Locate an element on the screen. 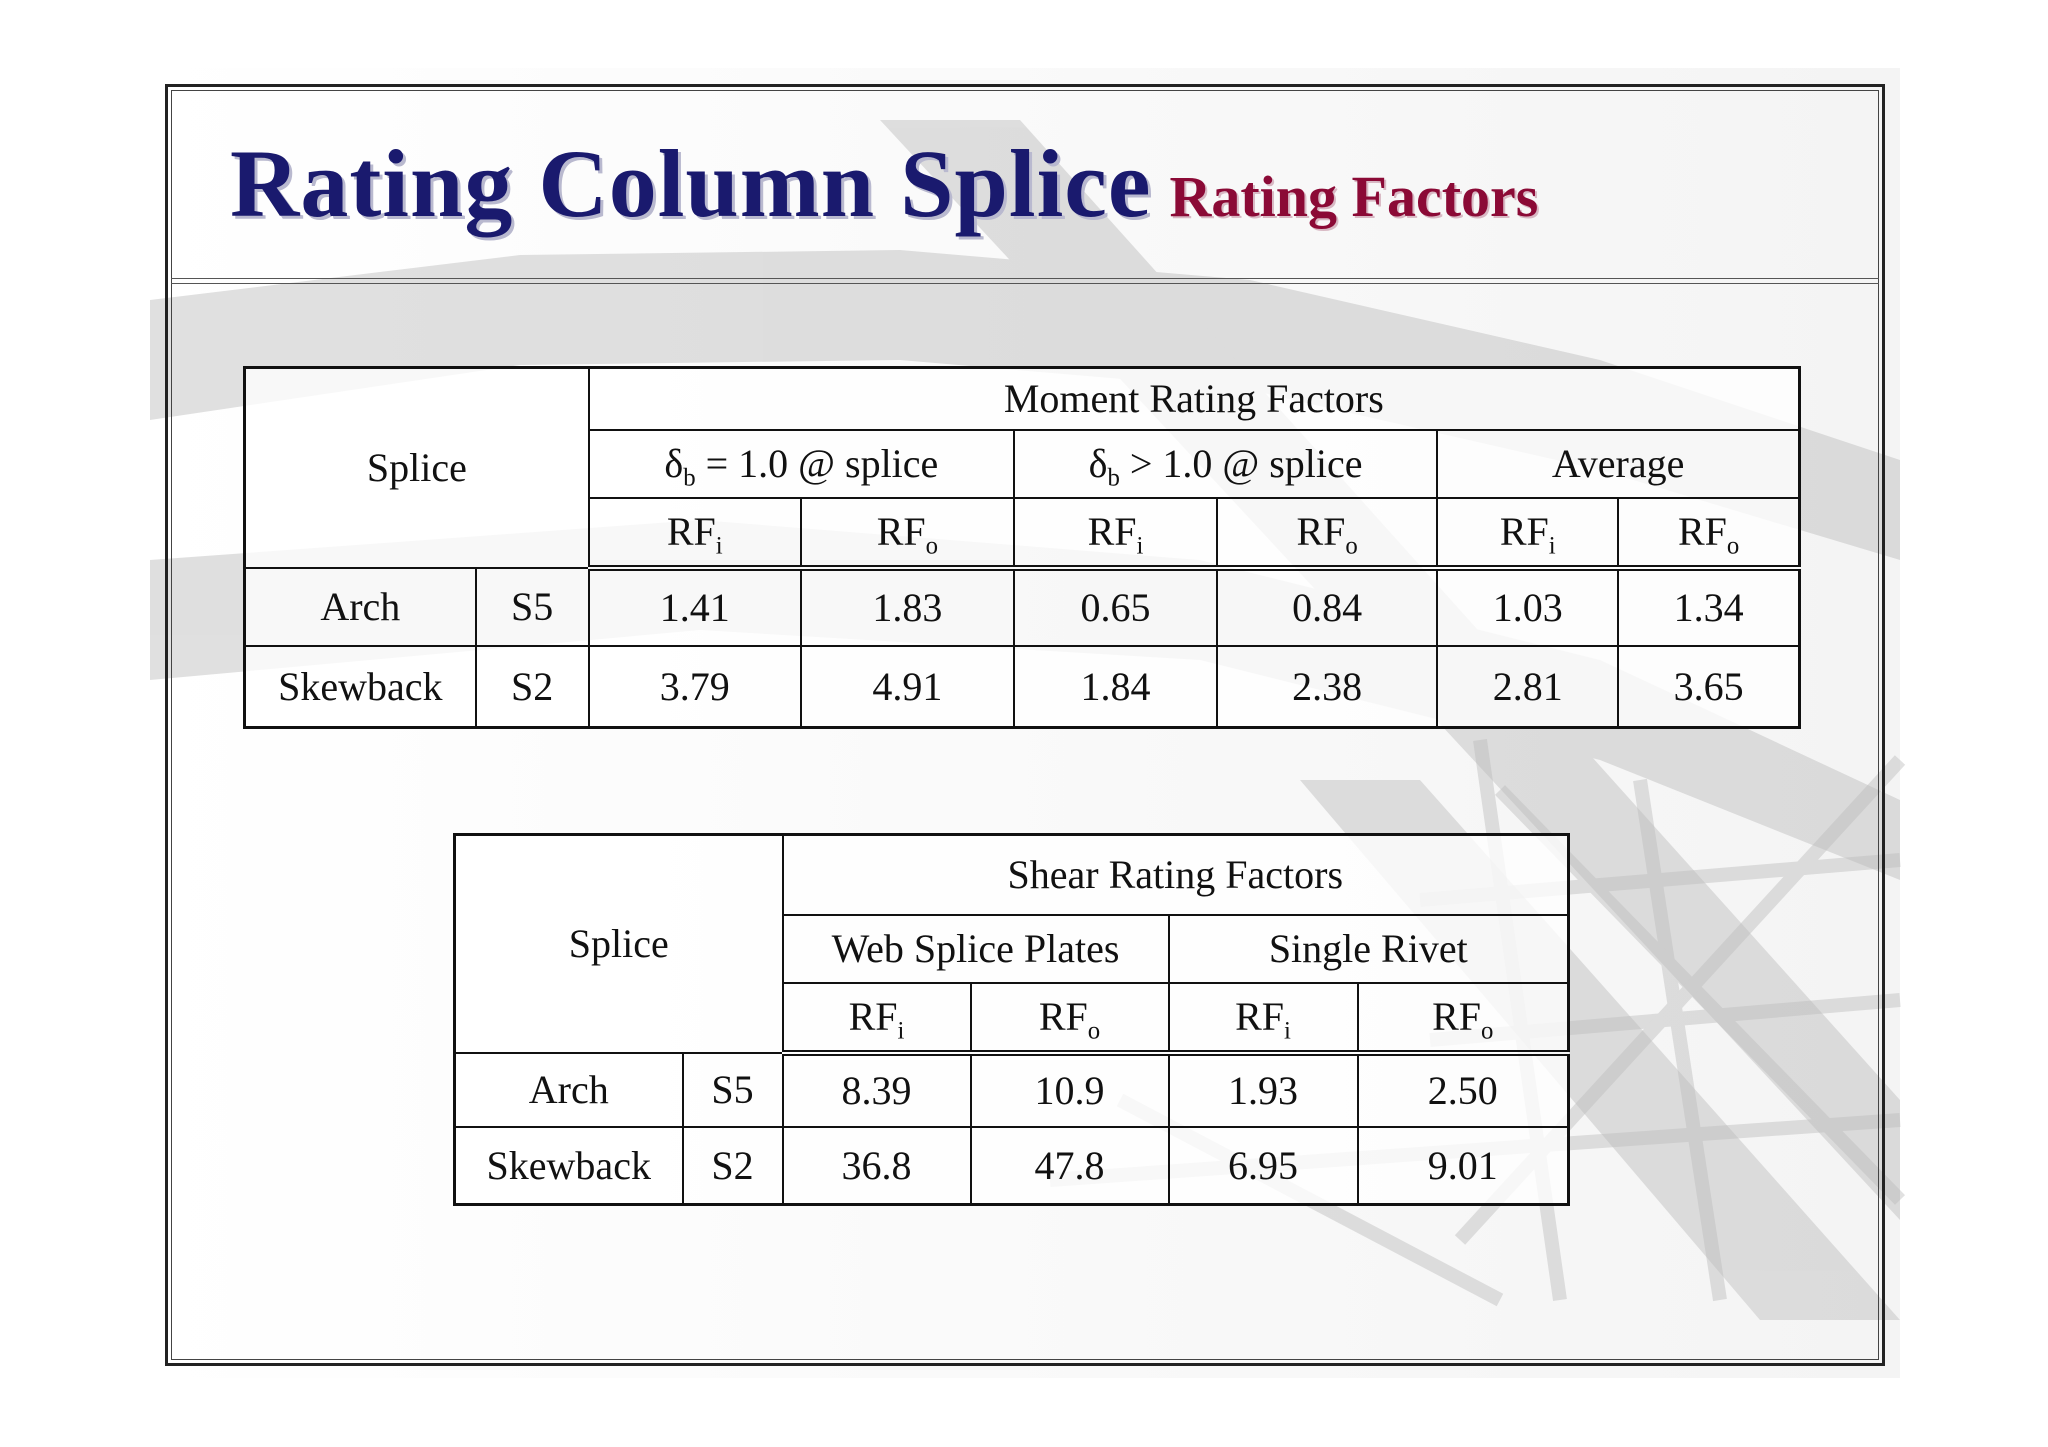  shear-header-row-1: Splice Shear Rating Factors is located at coordinates (1011, 943).